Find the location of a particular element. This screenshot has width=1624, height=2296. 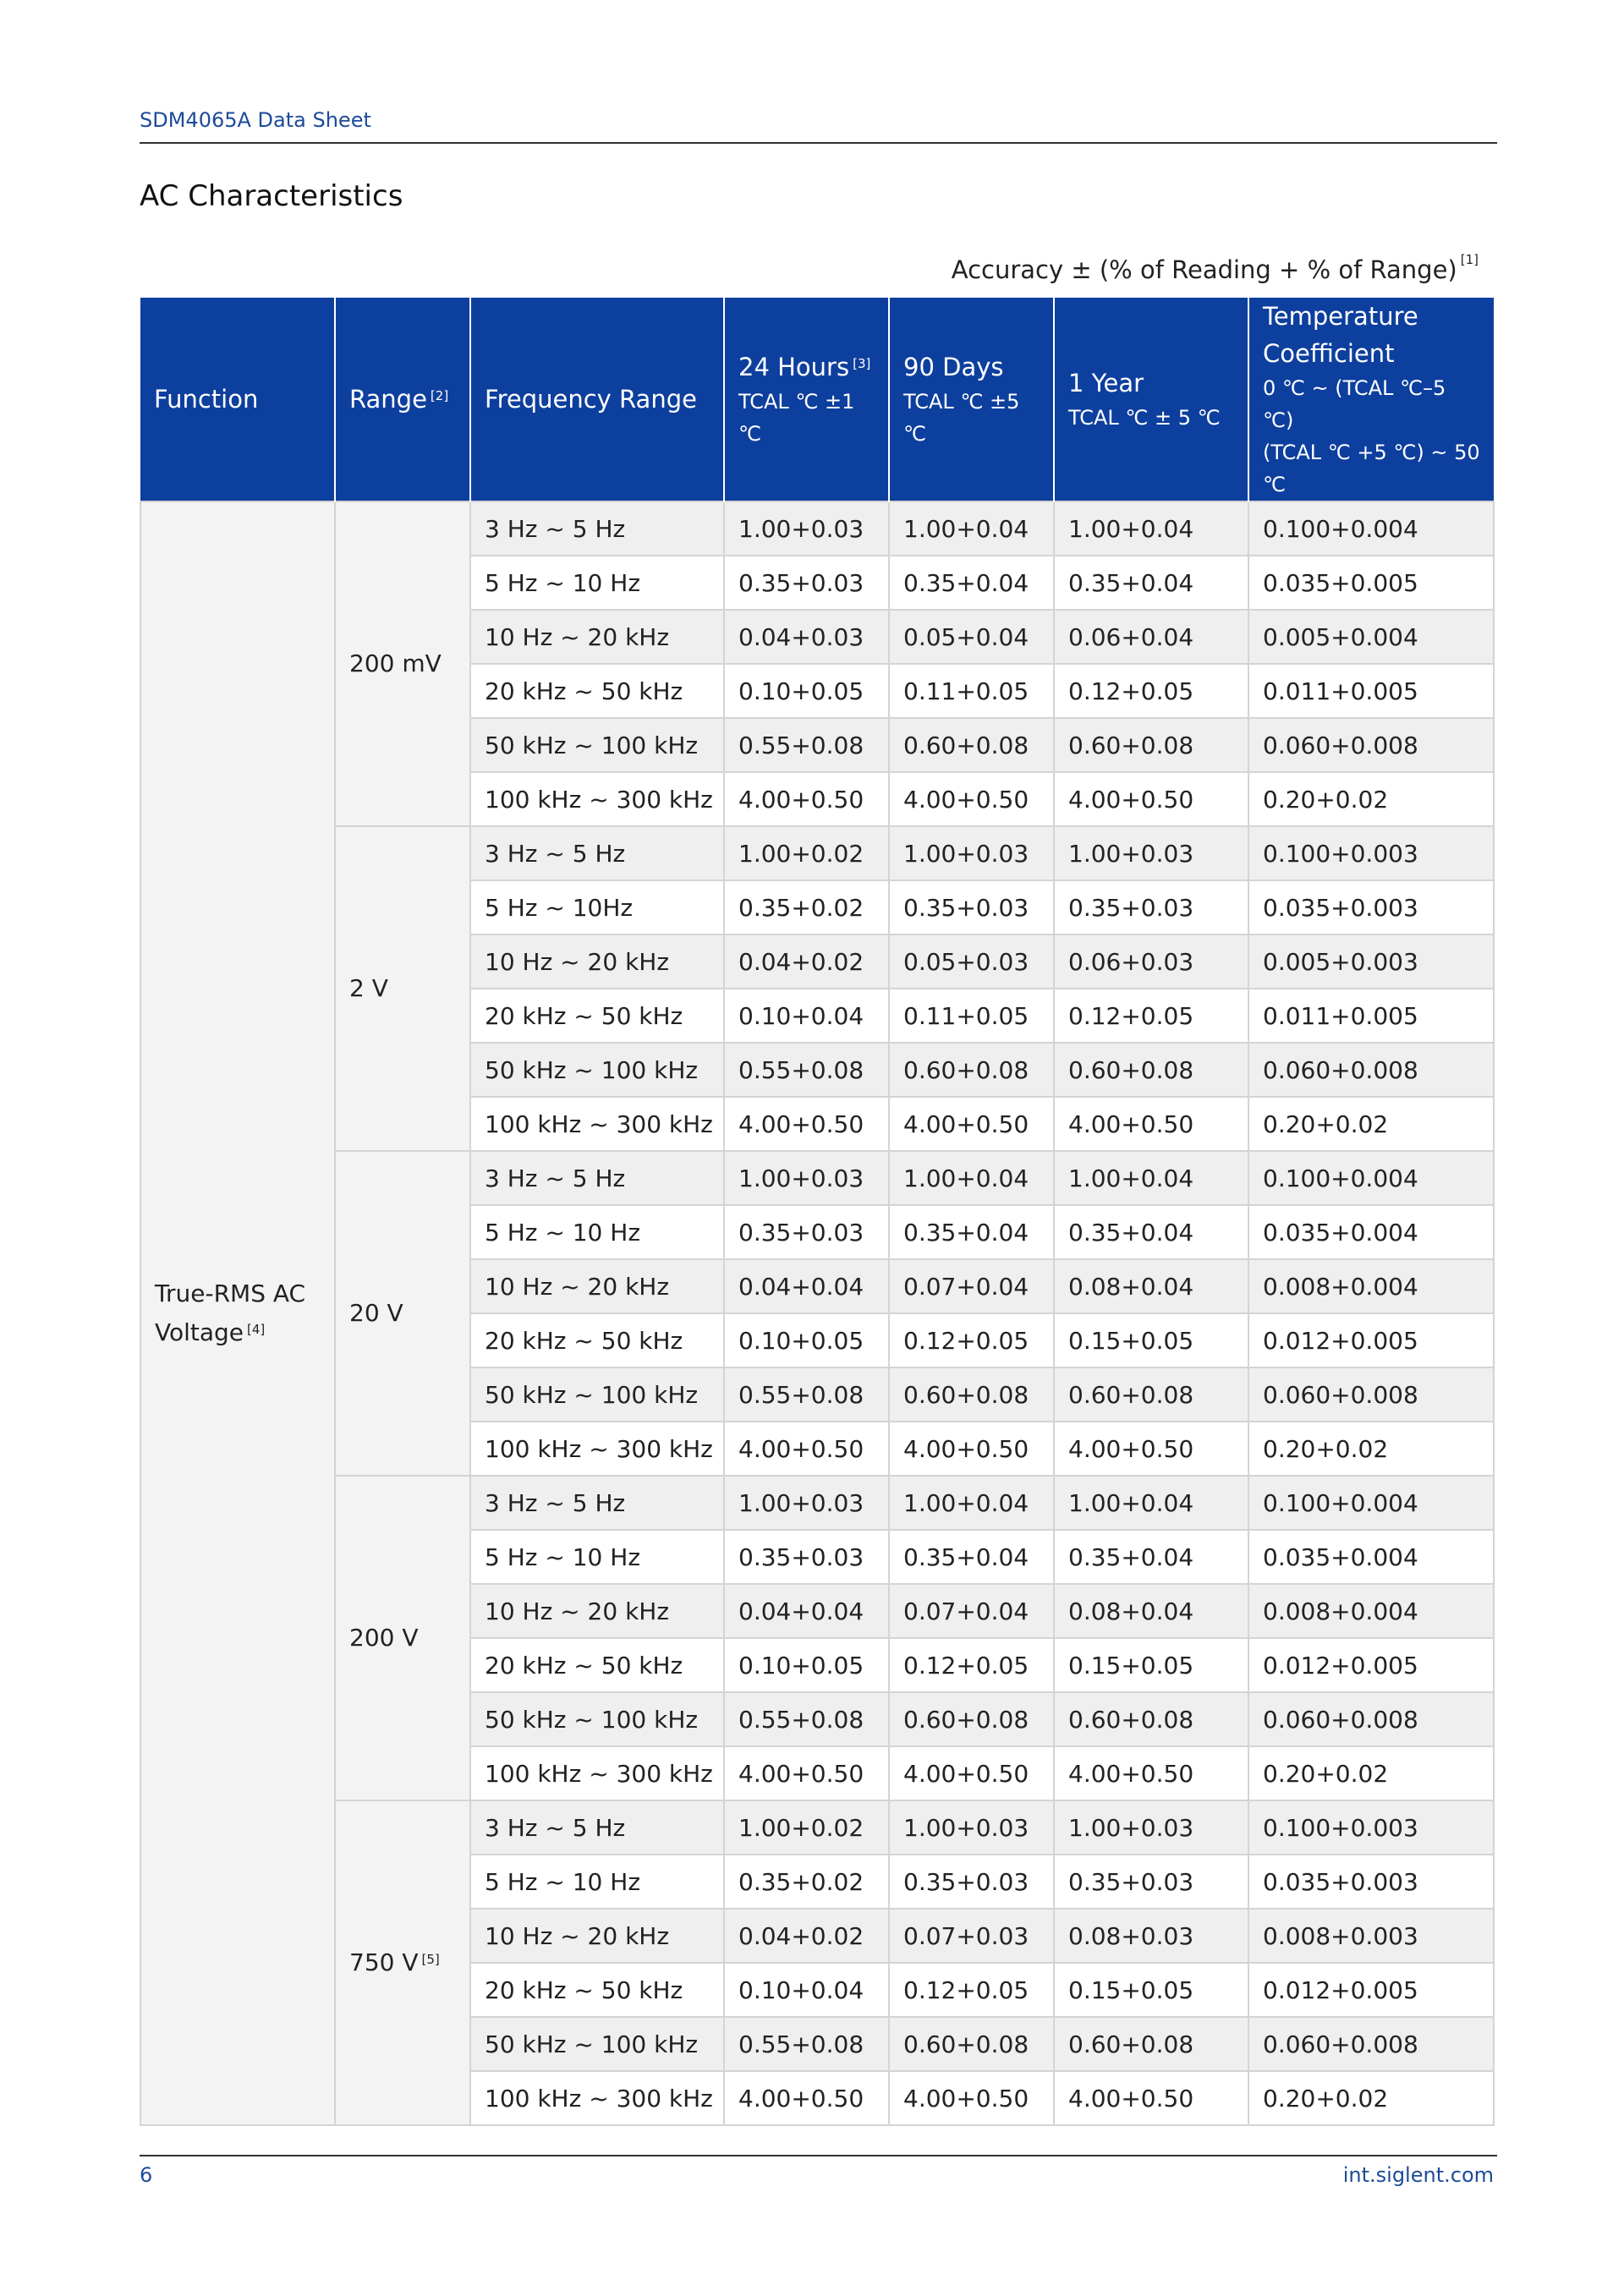

footer-rule is located at coordinates (819, 2156).